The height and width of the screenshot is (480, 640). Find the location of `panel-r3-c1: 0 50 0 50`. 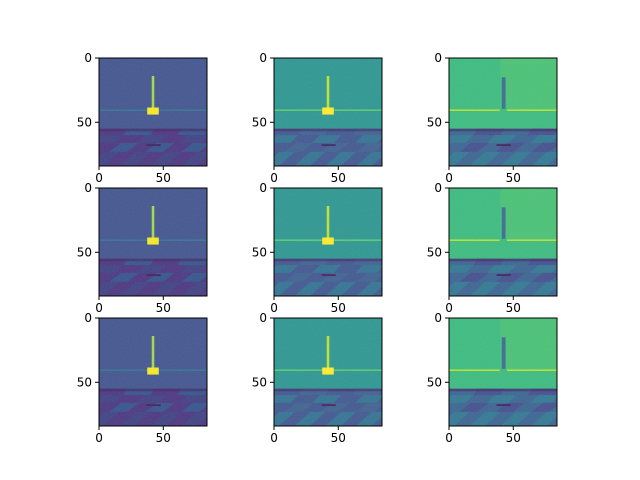

panel-r3-c1: 0 50 0 50 is located at coordinates (142, 378).